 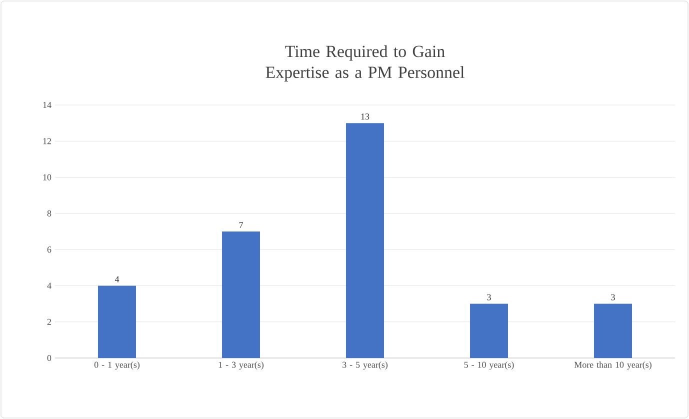 What do you see at coordinates (49, 213) in the screenshot?
I see `y-tick-label: 8` at bounding box center [49, 213].